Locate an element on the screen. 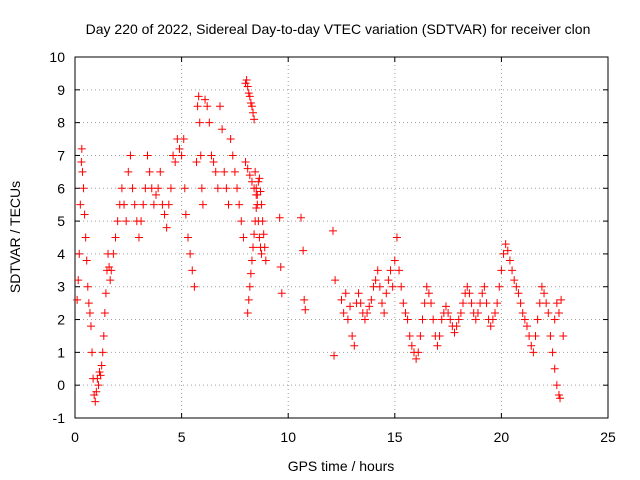 The height and width of the screenshot is (480, 640). y-tick-label: -1 is located at coordinates (59, 418).